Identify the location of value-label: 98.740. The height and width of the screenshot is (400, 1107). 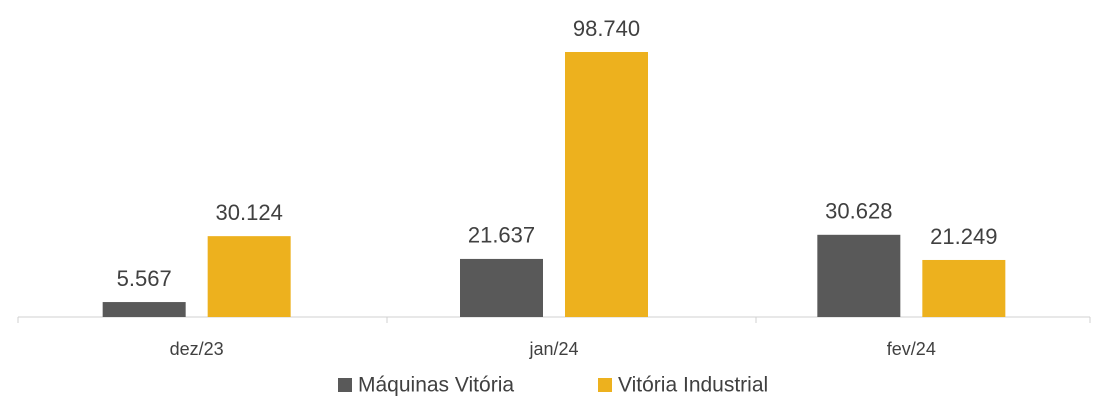
(606, 28).